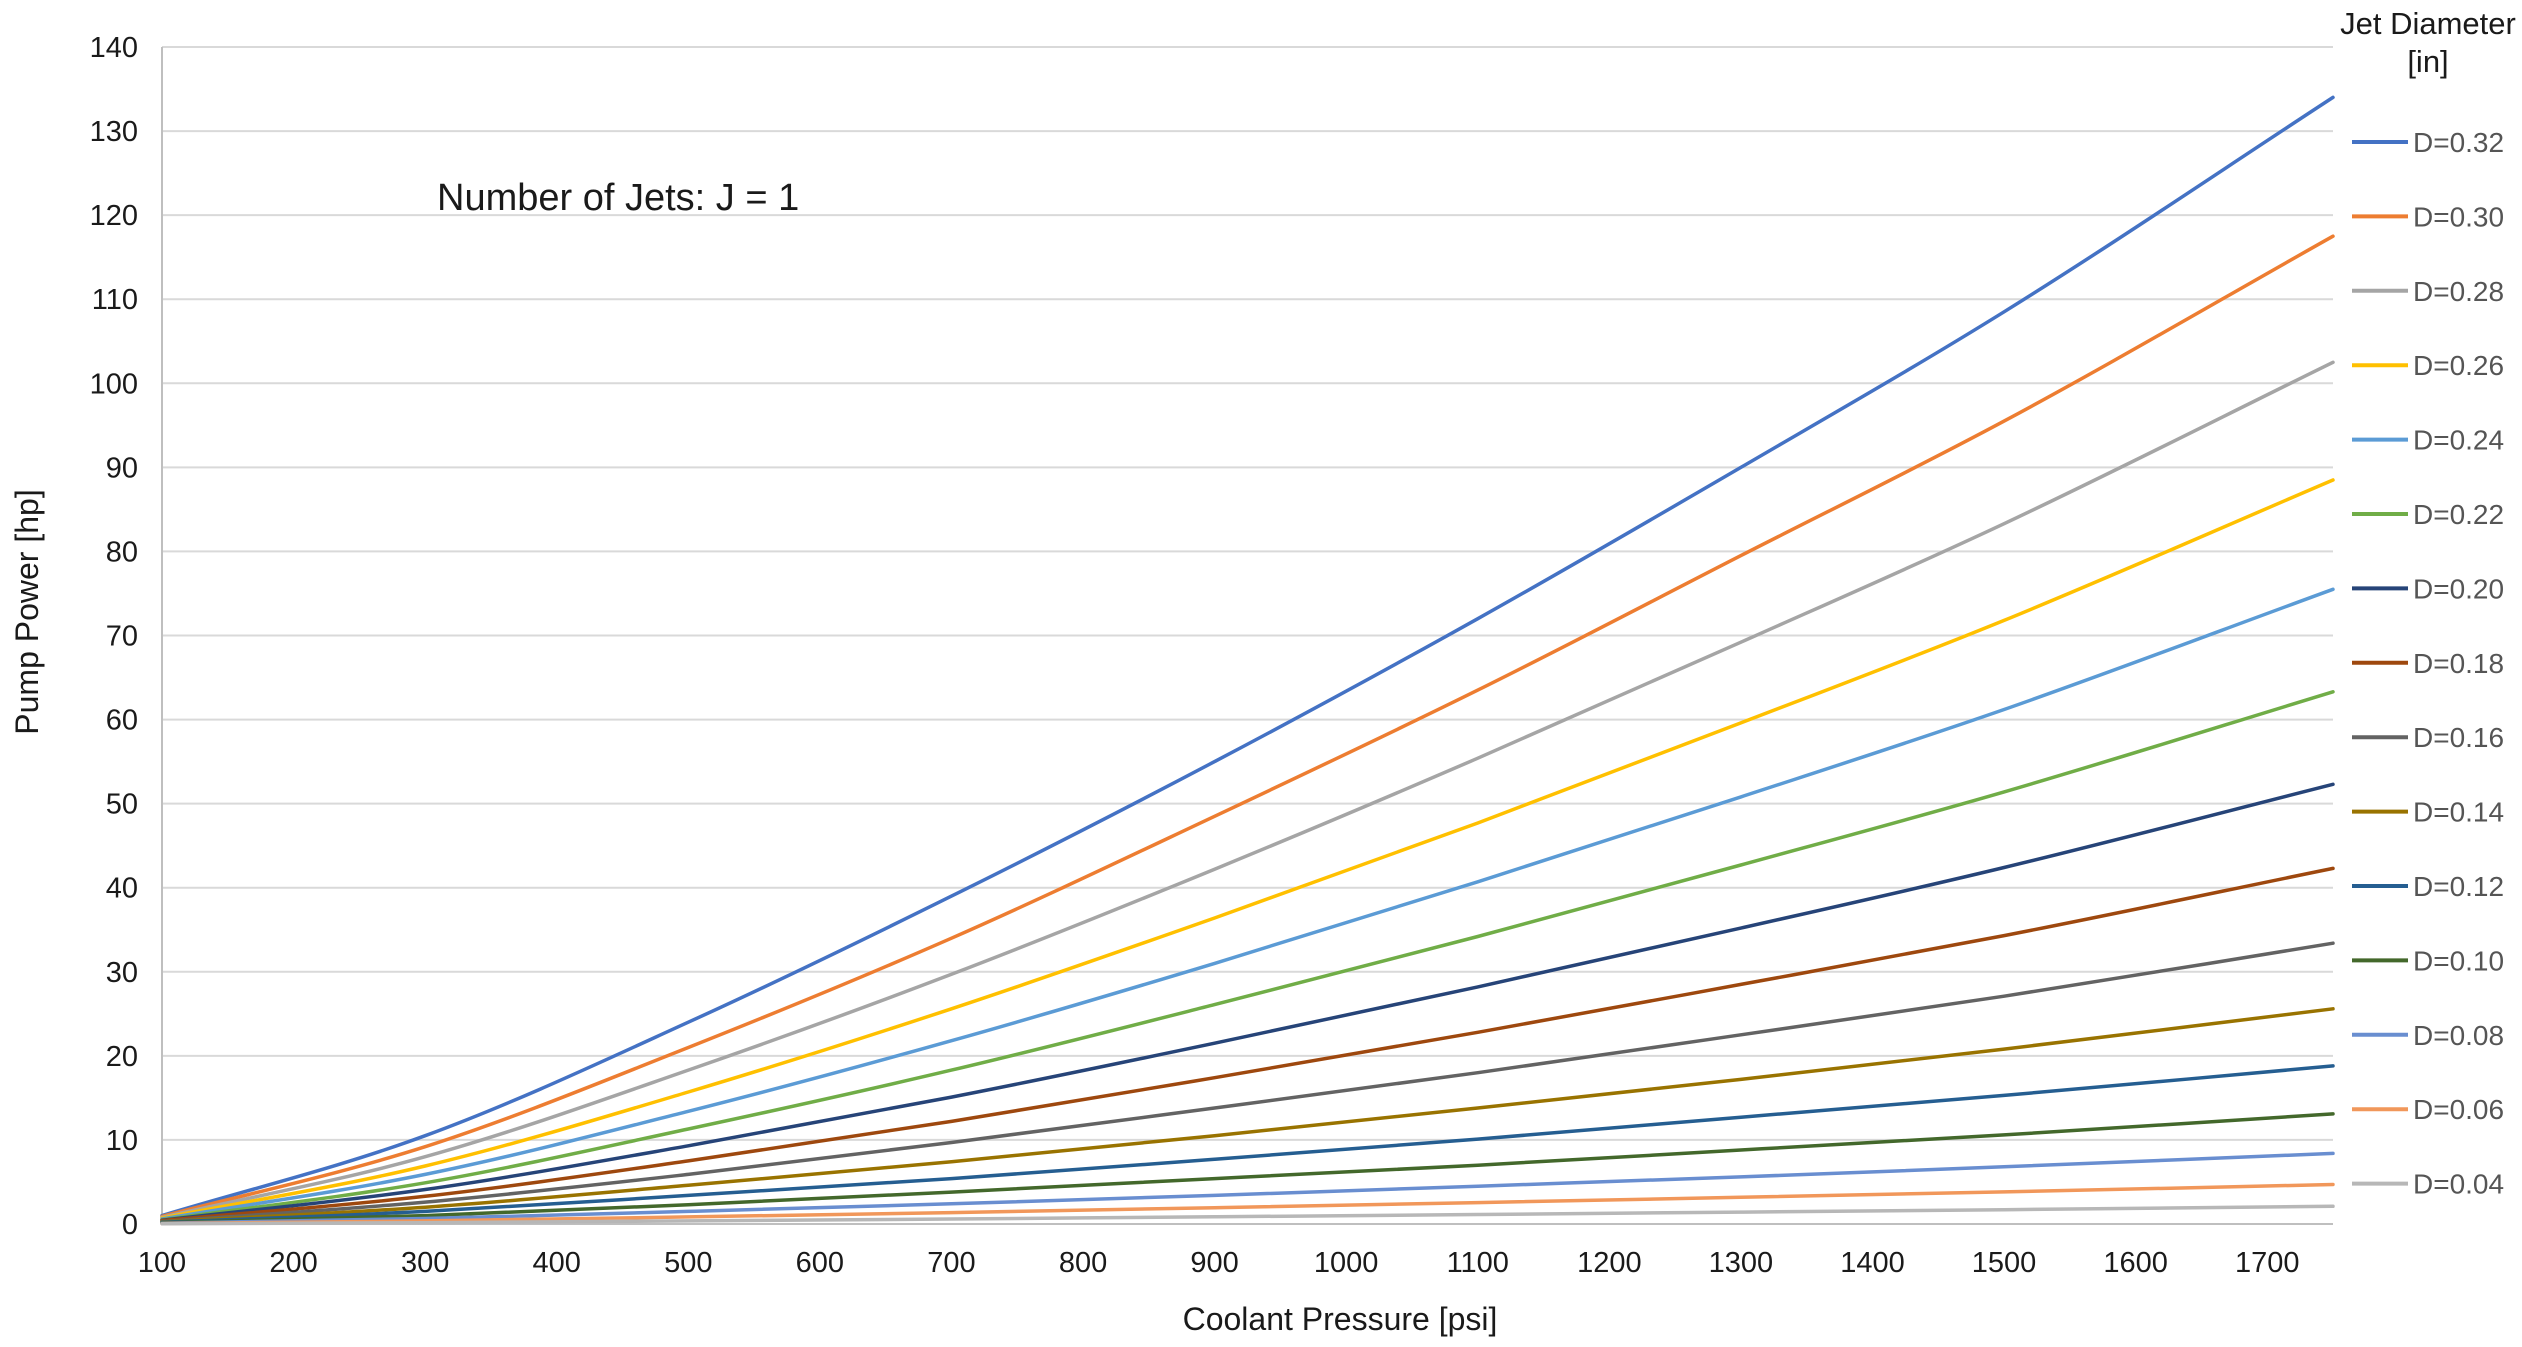 The width and height of the screenshot is (2522, 1347). I want to click on x-tick-label: 1500, so click(2004, 1263).